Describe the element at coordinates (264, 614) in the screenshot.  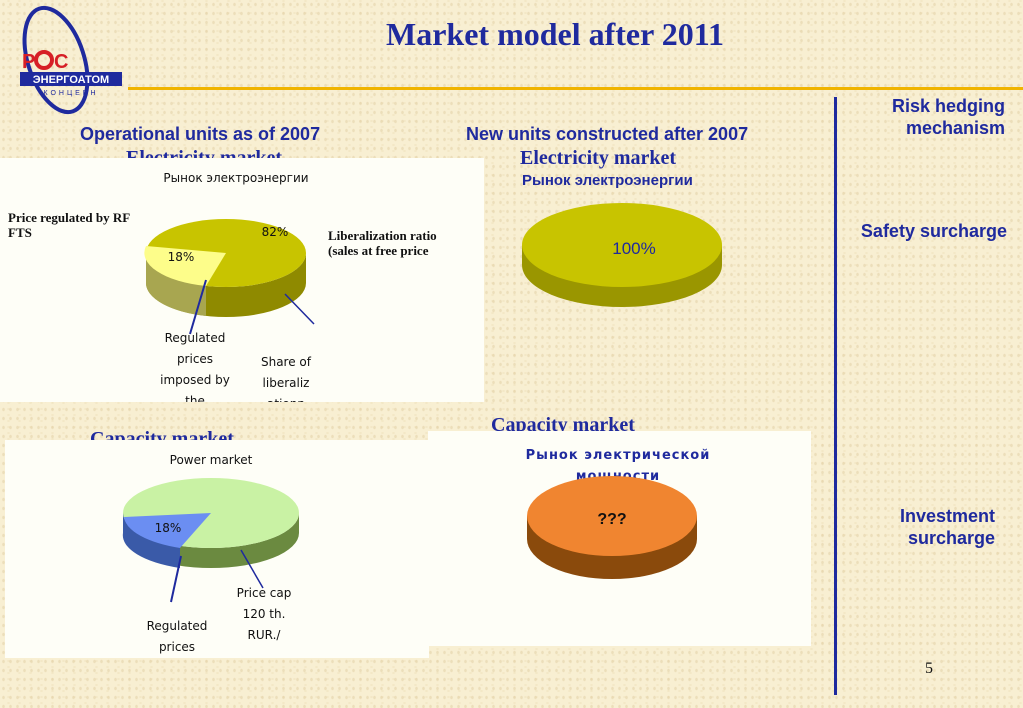
I see `label-price-cap: Price cap 120 th. RUR./` at that location.